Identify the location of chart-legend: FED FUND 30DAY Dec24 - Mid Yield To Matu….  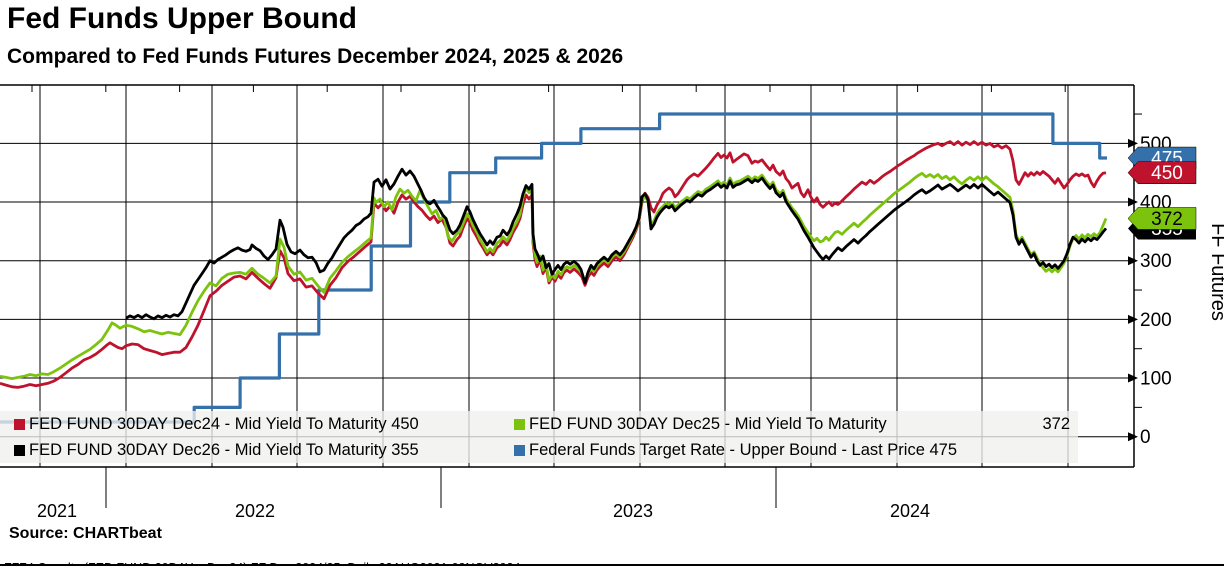
(539, 437).